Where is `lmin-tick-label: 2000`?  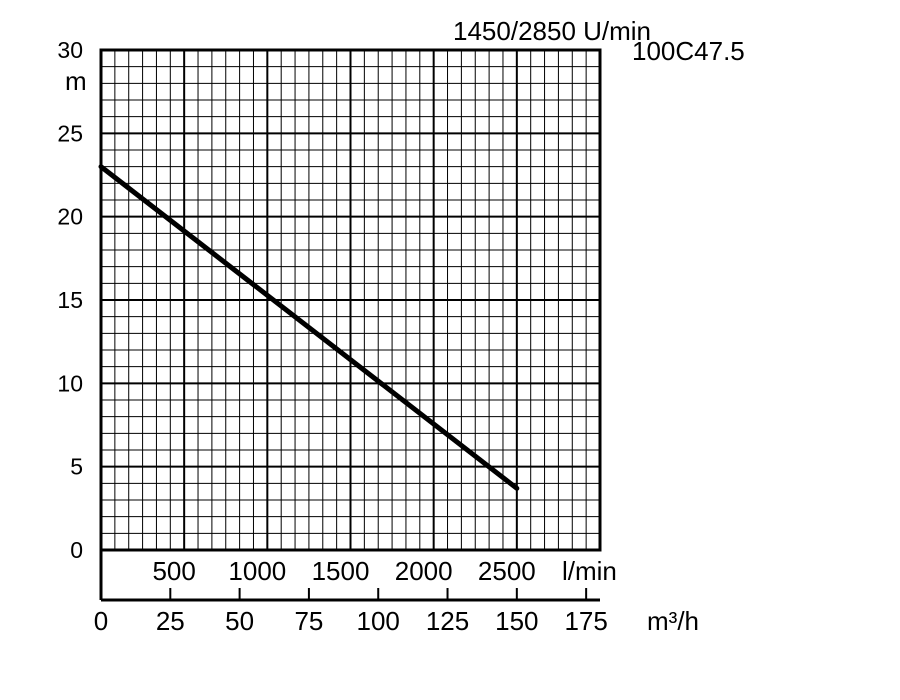
lmin-tick-label: 2000 is located at coordinates (424, 571).